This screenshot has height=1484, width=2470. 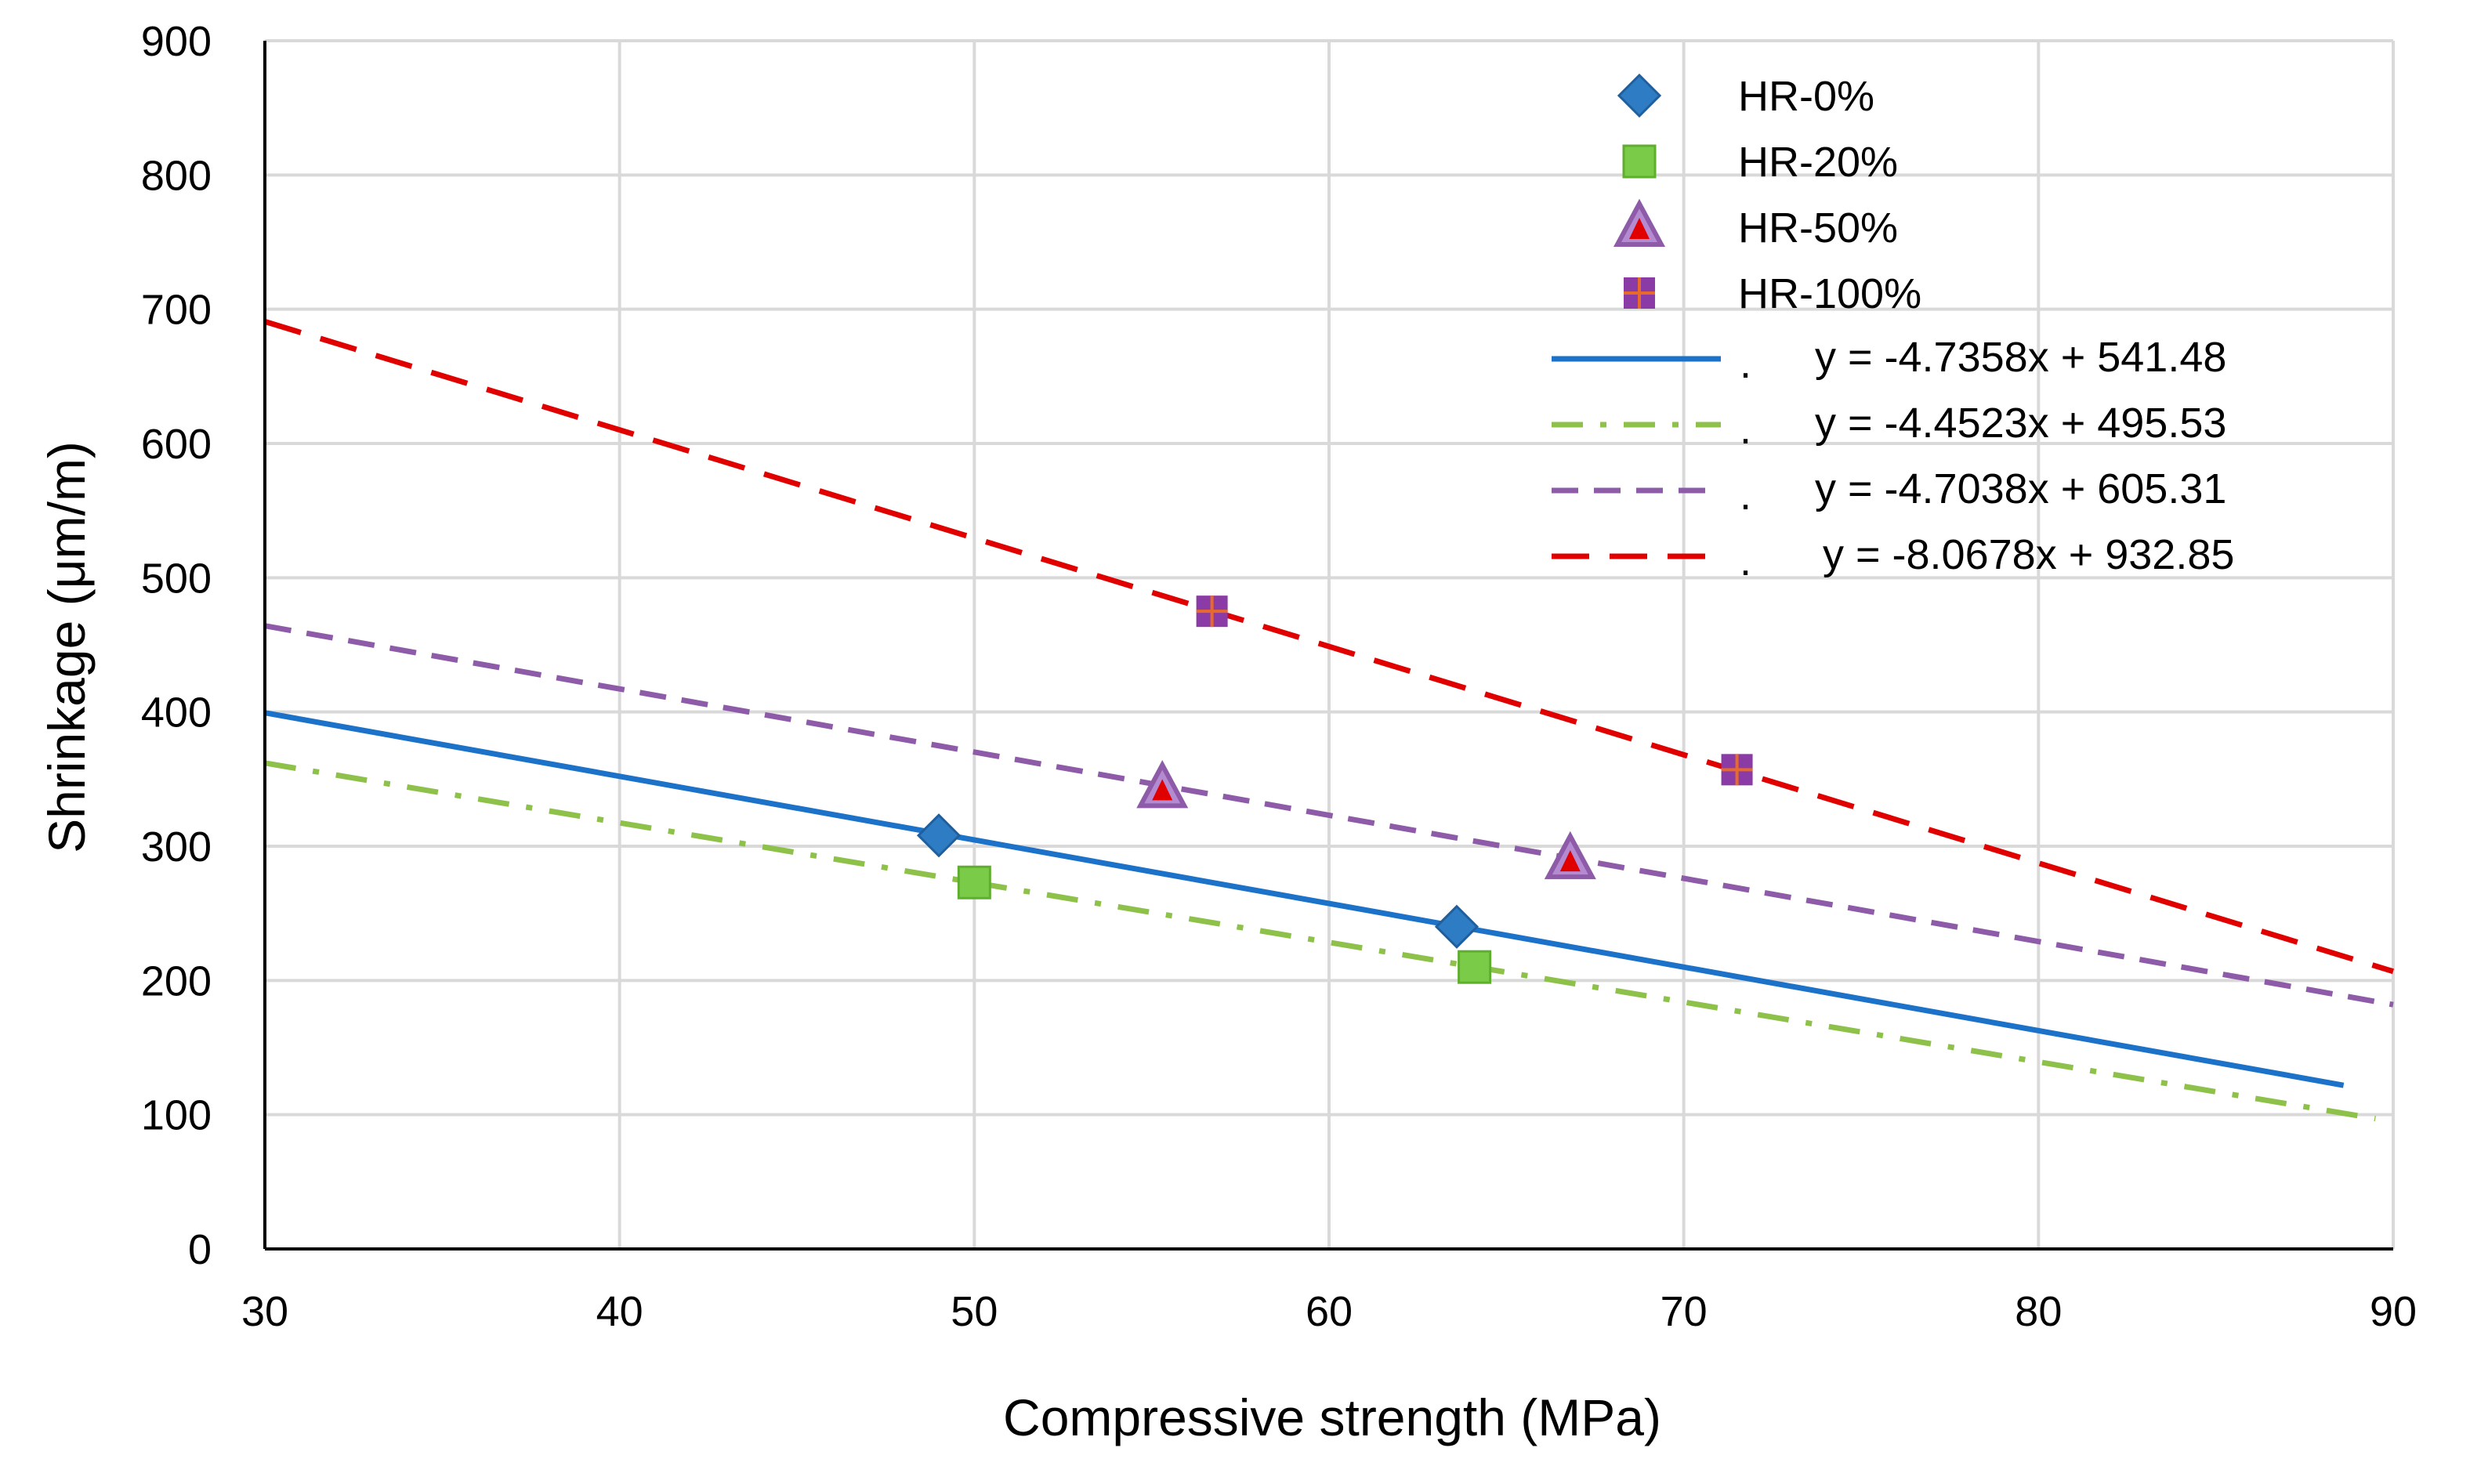 I want to click on legend-label: HR-20%, so click(x=1818, y=162).